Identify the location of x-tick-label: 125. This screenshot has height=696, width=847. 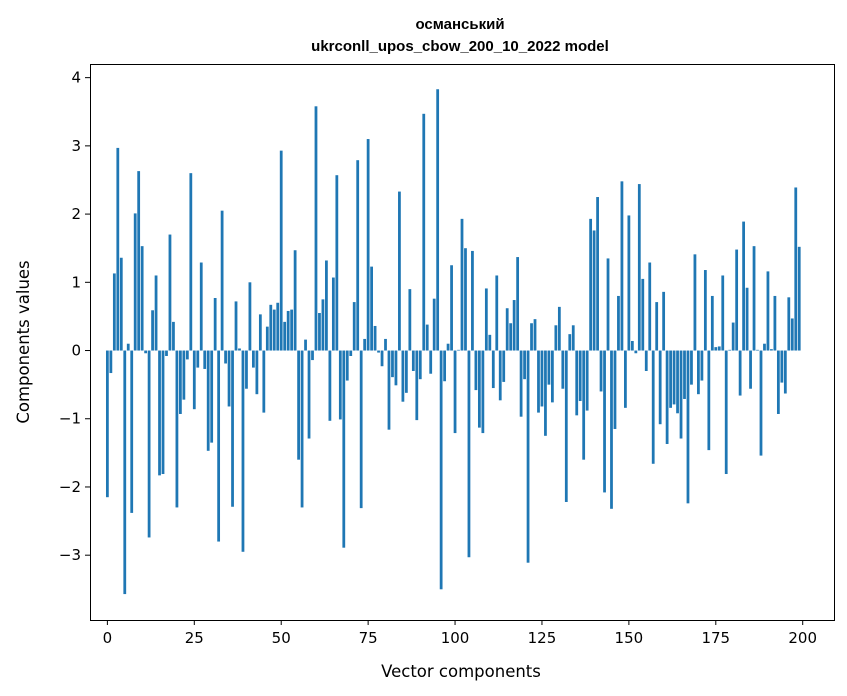
(542, 638).